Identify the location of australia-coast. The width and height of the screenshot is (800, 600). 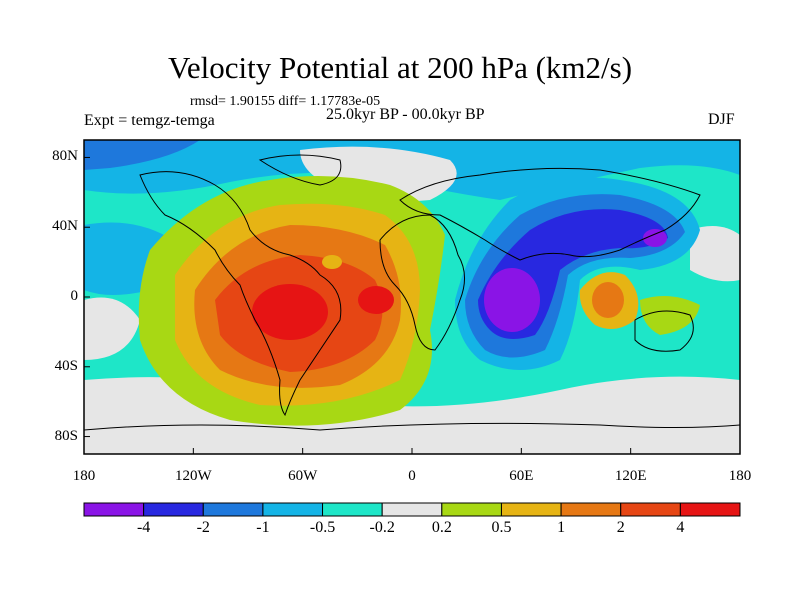
(664, 331).